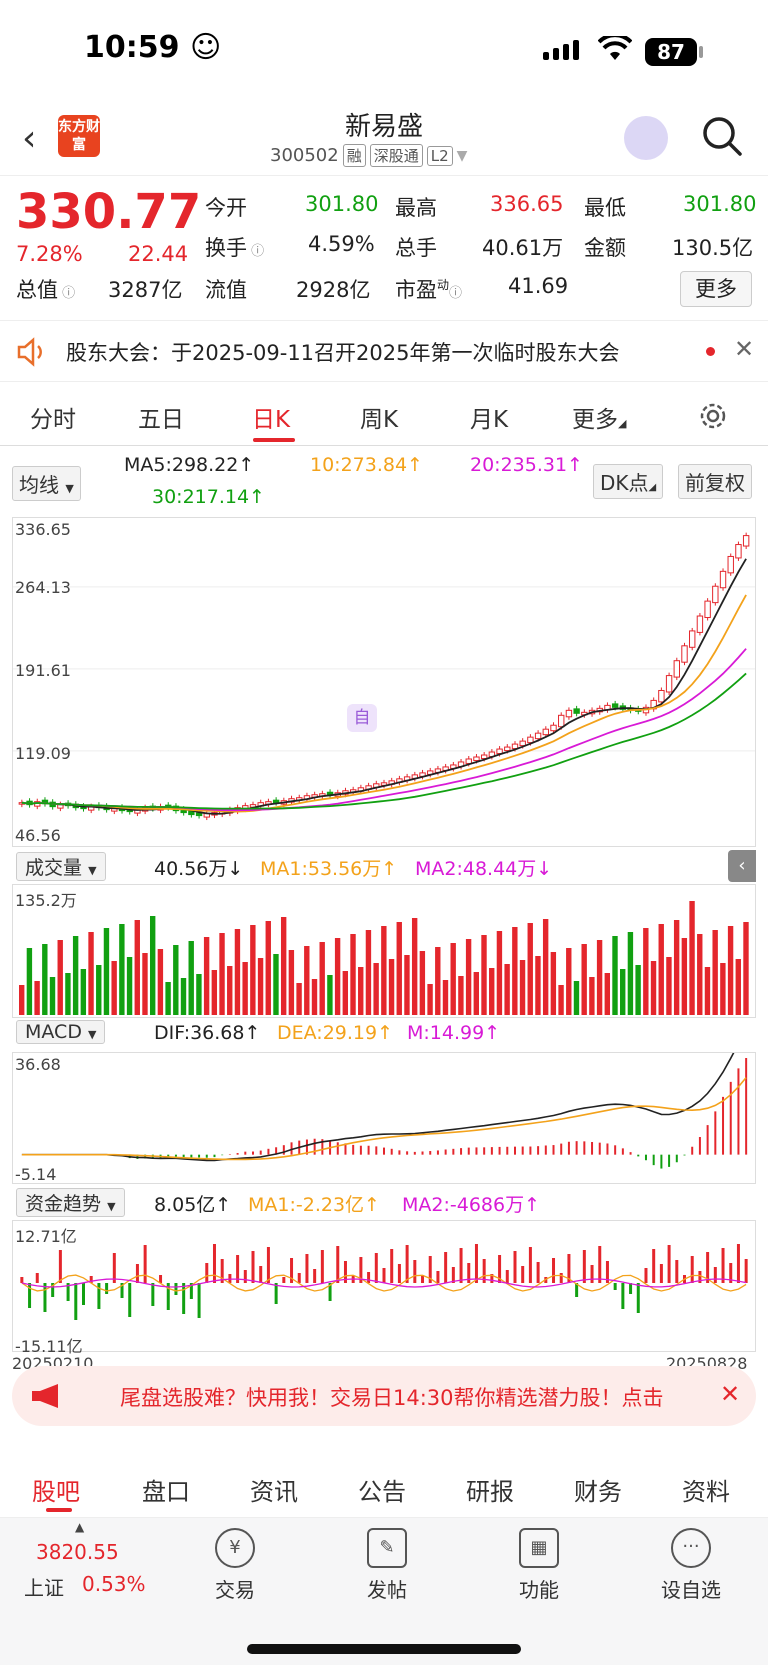 This screenshot has width=768, height=1665. What do you see at coordinates (61, 1032) in the screenshot?
I see `macd-selector: MACD ▼` at bounding box center [61, 1032].